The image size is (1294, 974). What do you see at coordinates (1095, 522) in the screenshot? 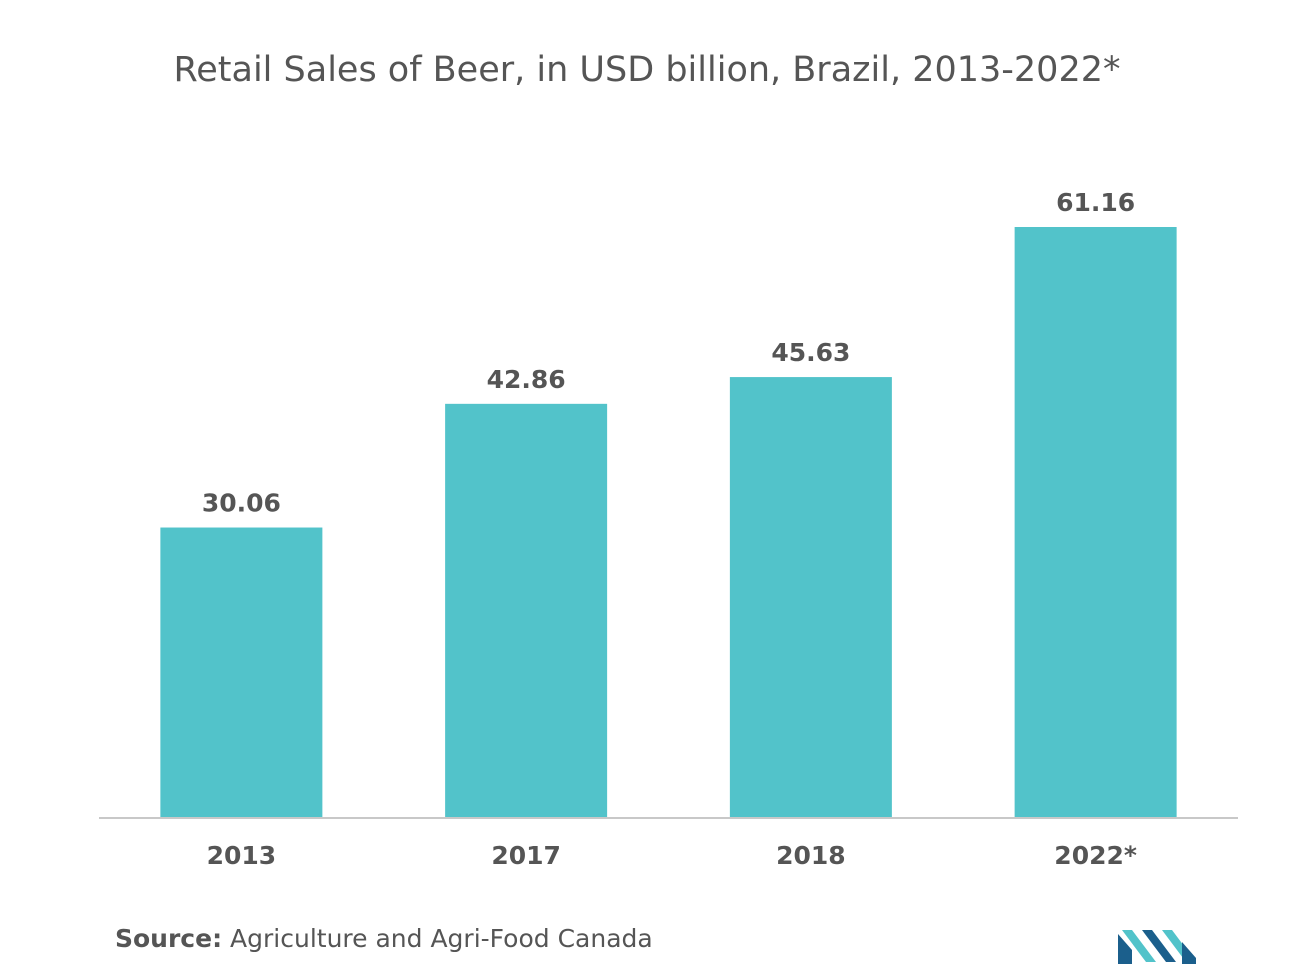
I see `bar-2022` at bounding box center [1095, 522].